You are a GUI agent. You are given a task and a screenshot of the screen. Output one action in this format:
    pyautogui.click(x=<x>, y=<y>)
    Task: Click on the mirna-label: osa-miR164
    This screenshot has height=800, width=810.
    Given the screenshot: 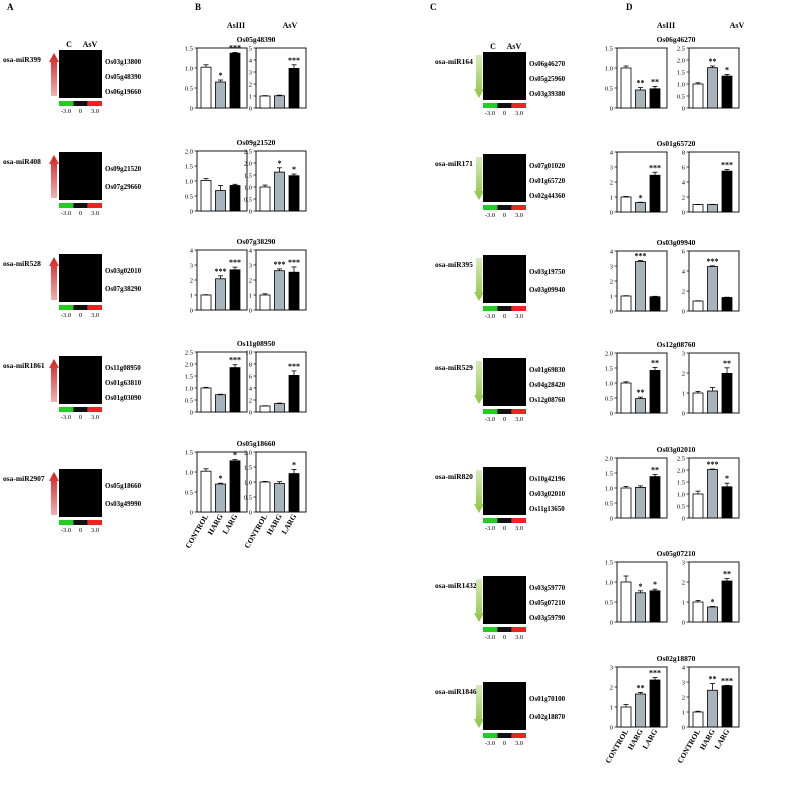 What is the action you would take?
    pyautogui.click(x=454, y=61)
    